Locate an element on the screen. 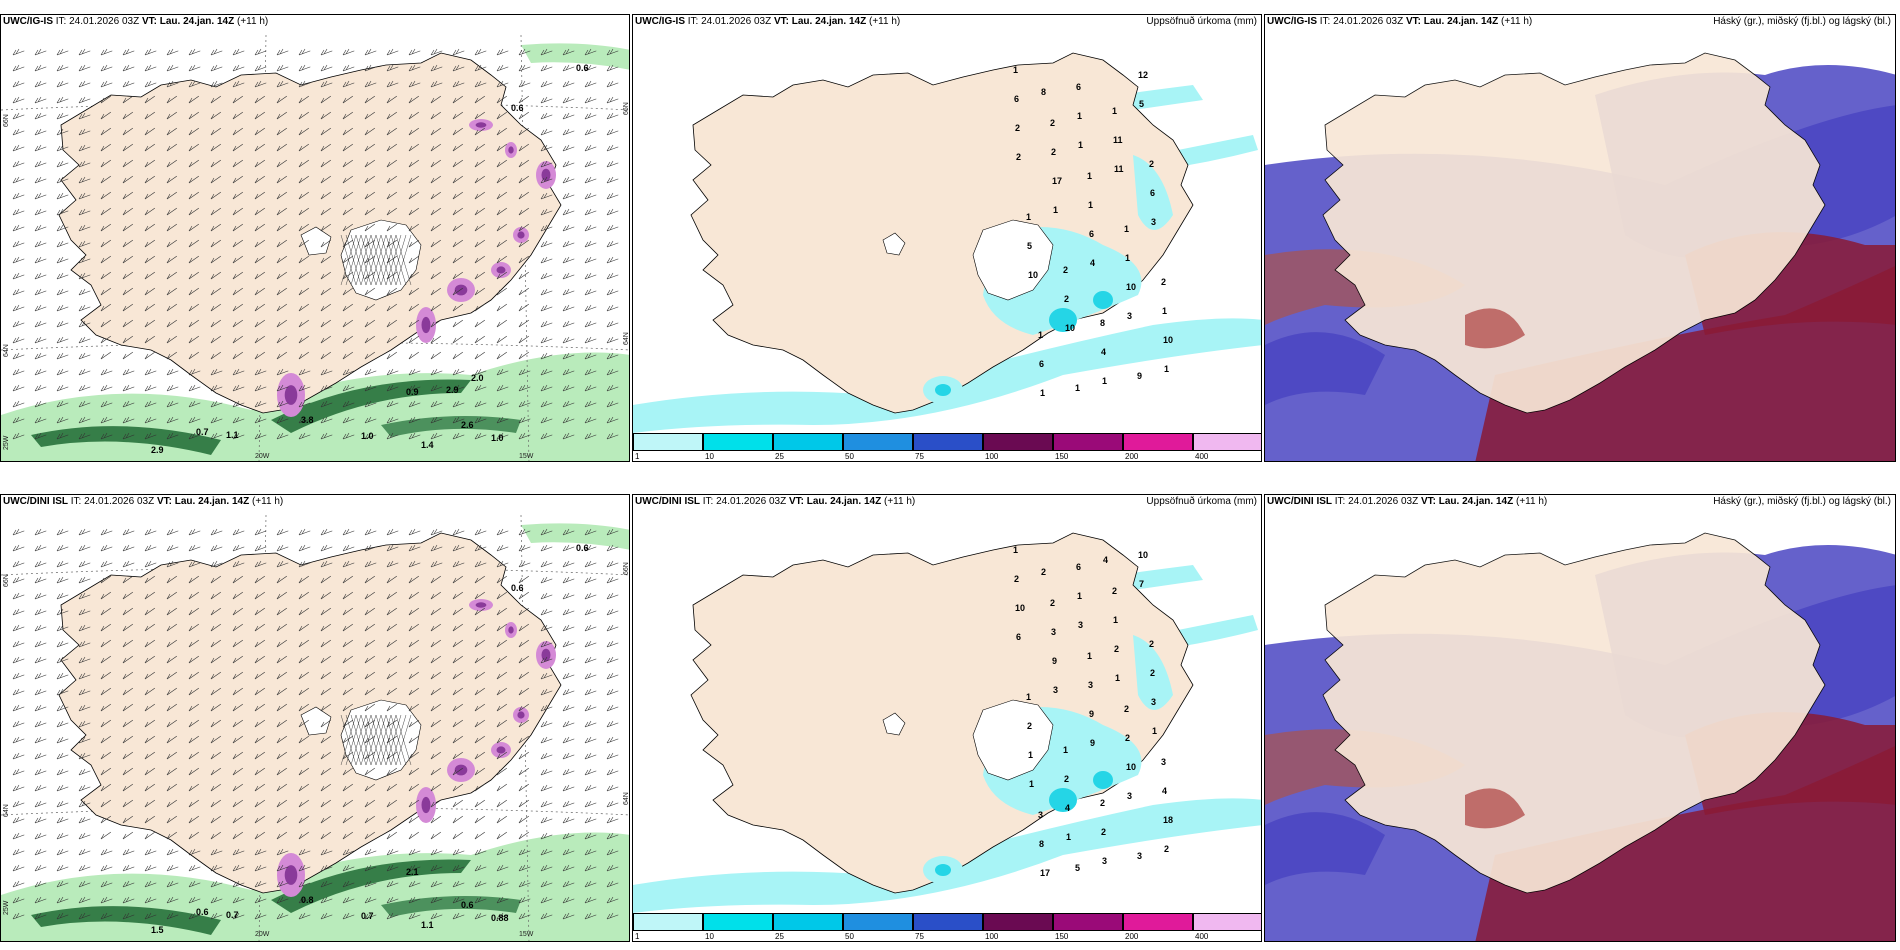  heavy-snow is located at coordinates (416, 268).